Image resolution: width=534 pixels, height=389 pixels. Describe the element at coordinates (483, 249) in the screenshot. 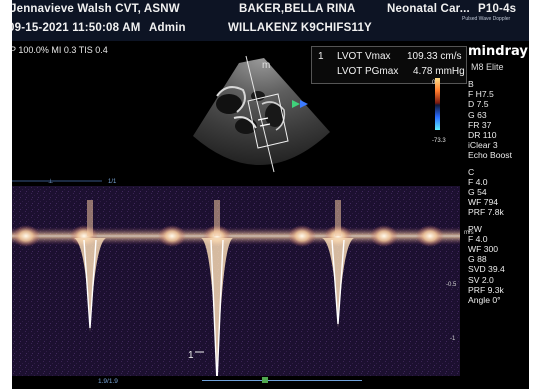

I see `param-item: WF 300` at that location.